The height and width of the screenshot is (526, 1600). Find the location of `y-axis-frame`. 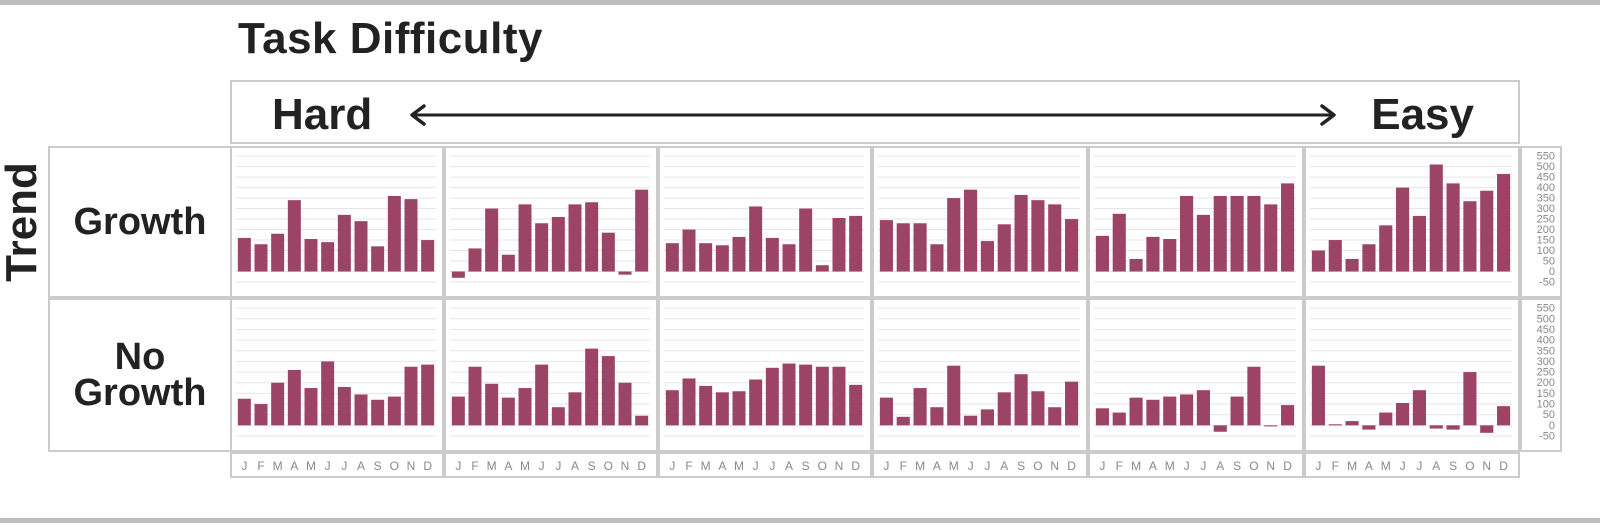

y-axis-frame is located at coordinates (1541, 375).